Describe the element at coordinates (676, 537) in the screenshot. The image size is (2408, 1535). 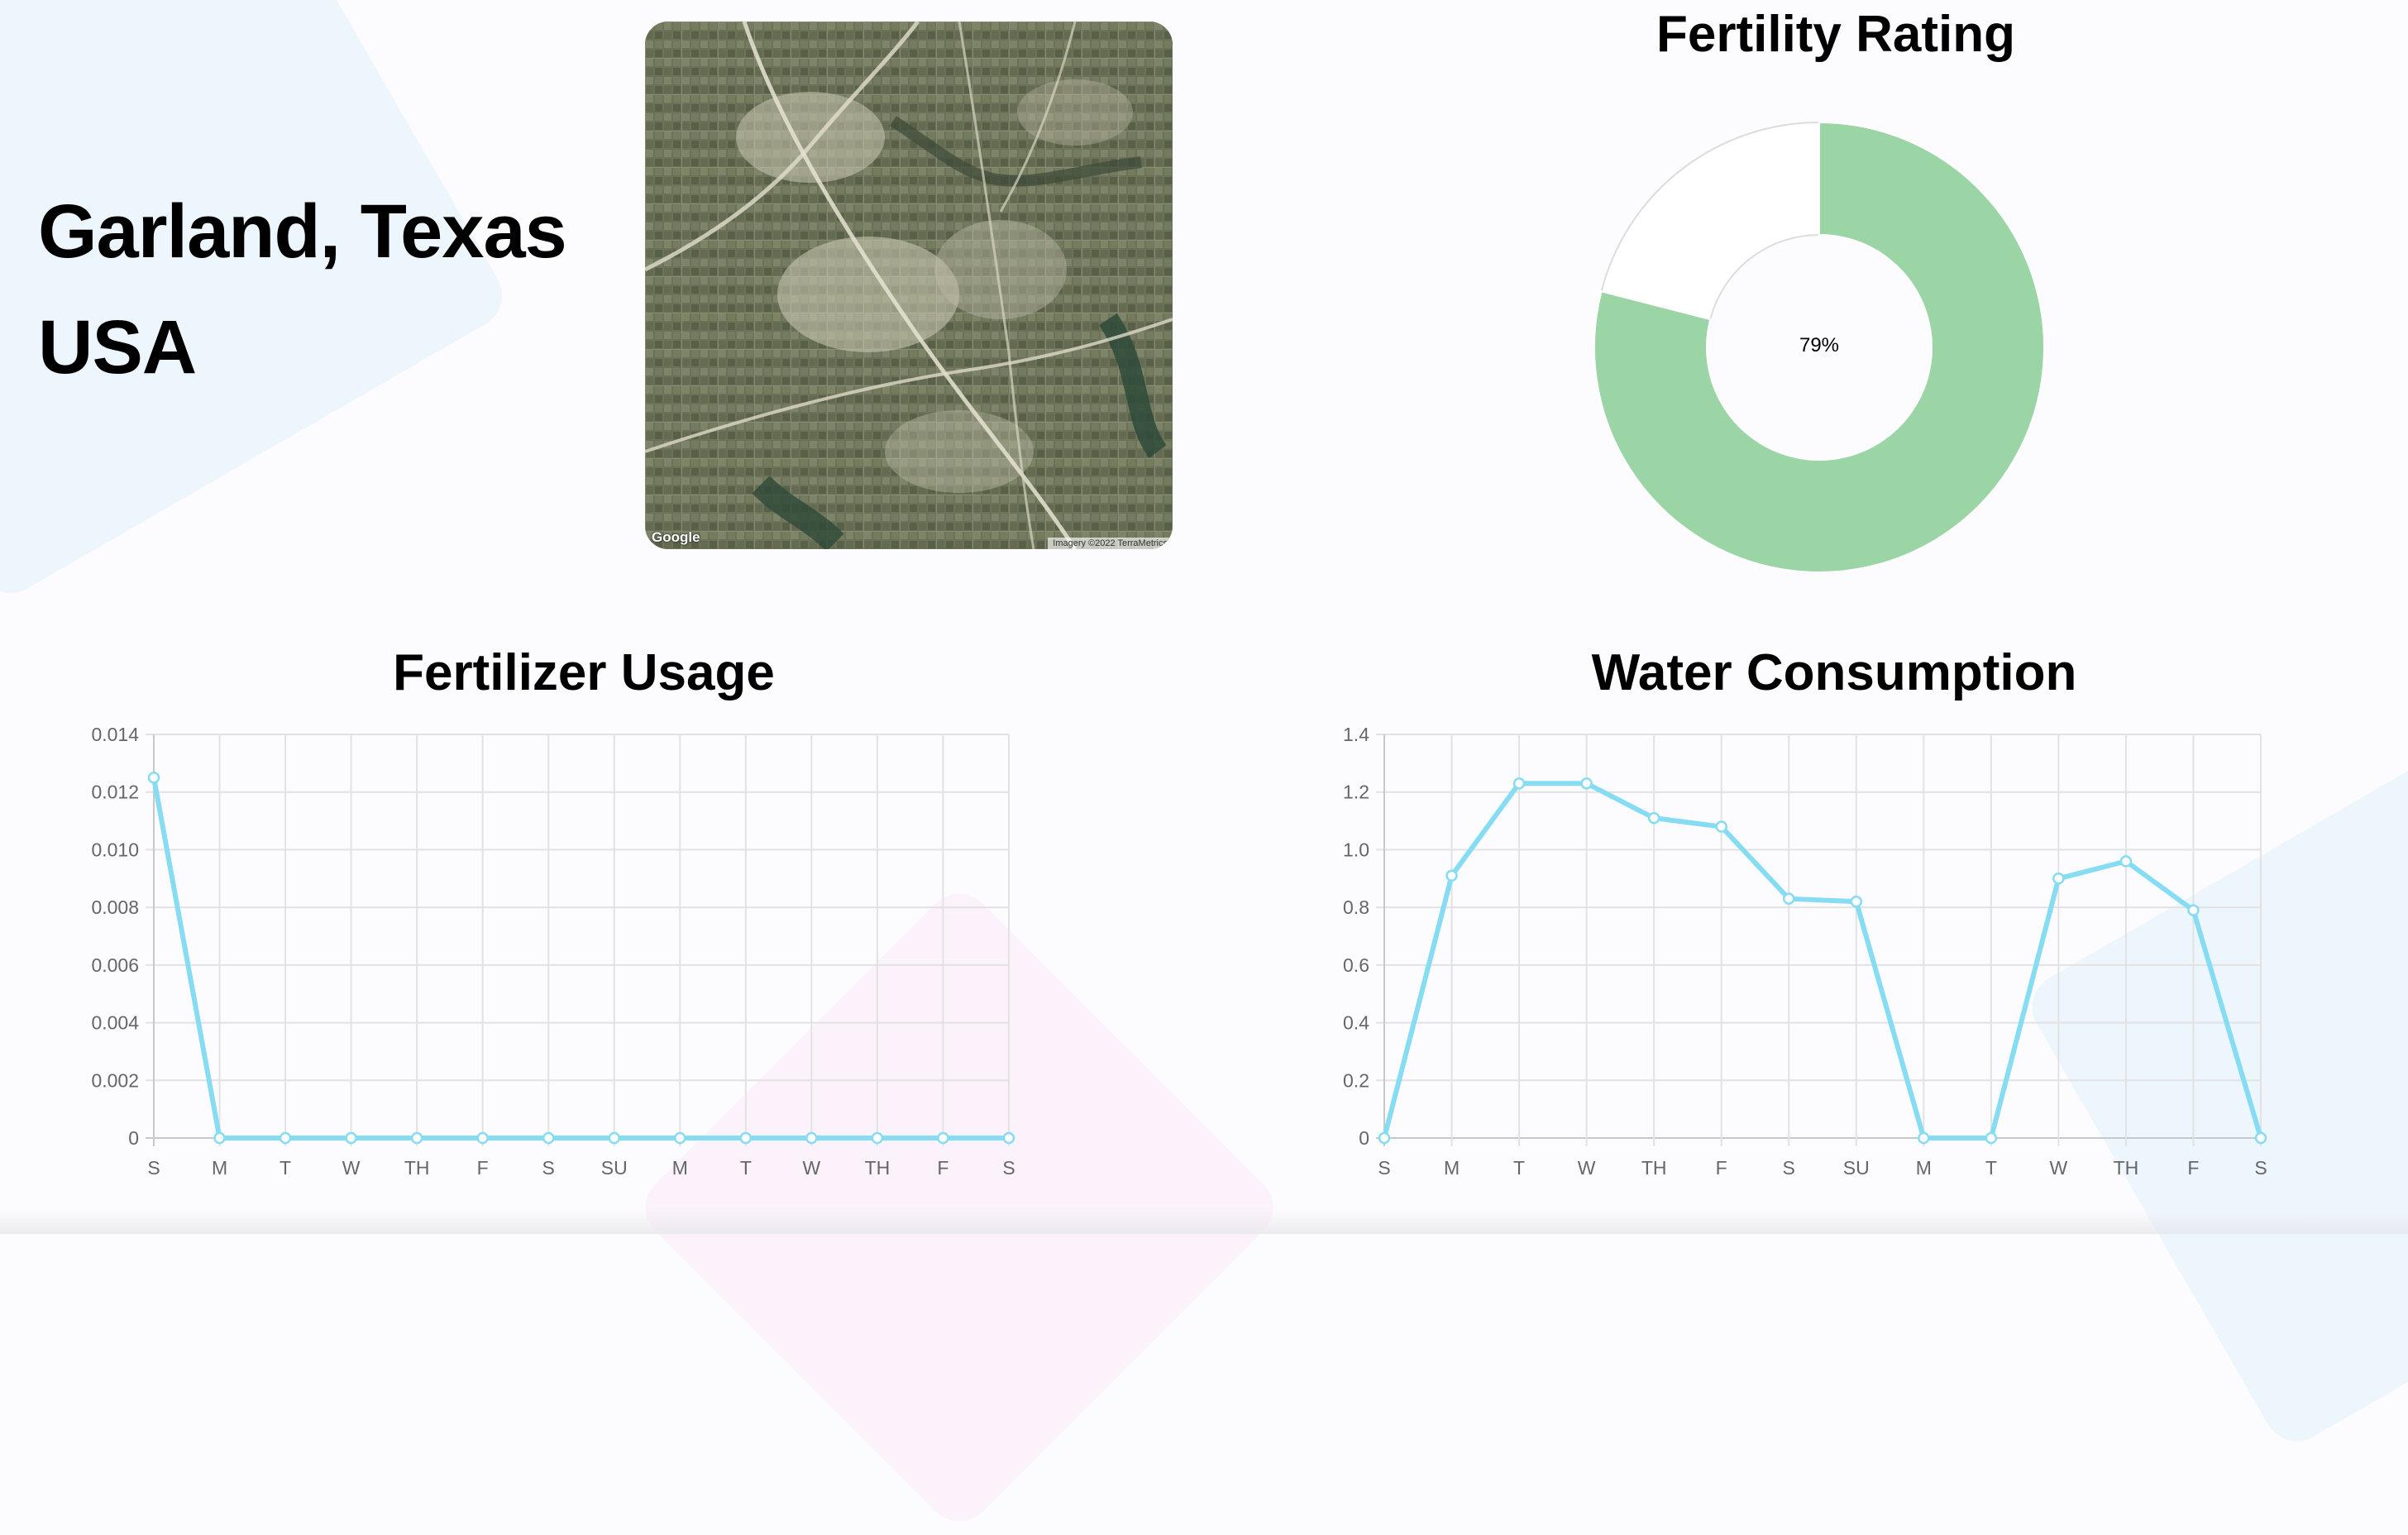
I see `google-logo: Google` at that location.